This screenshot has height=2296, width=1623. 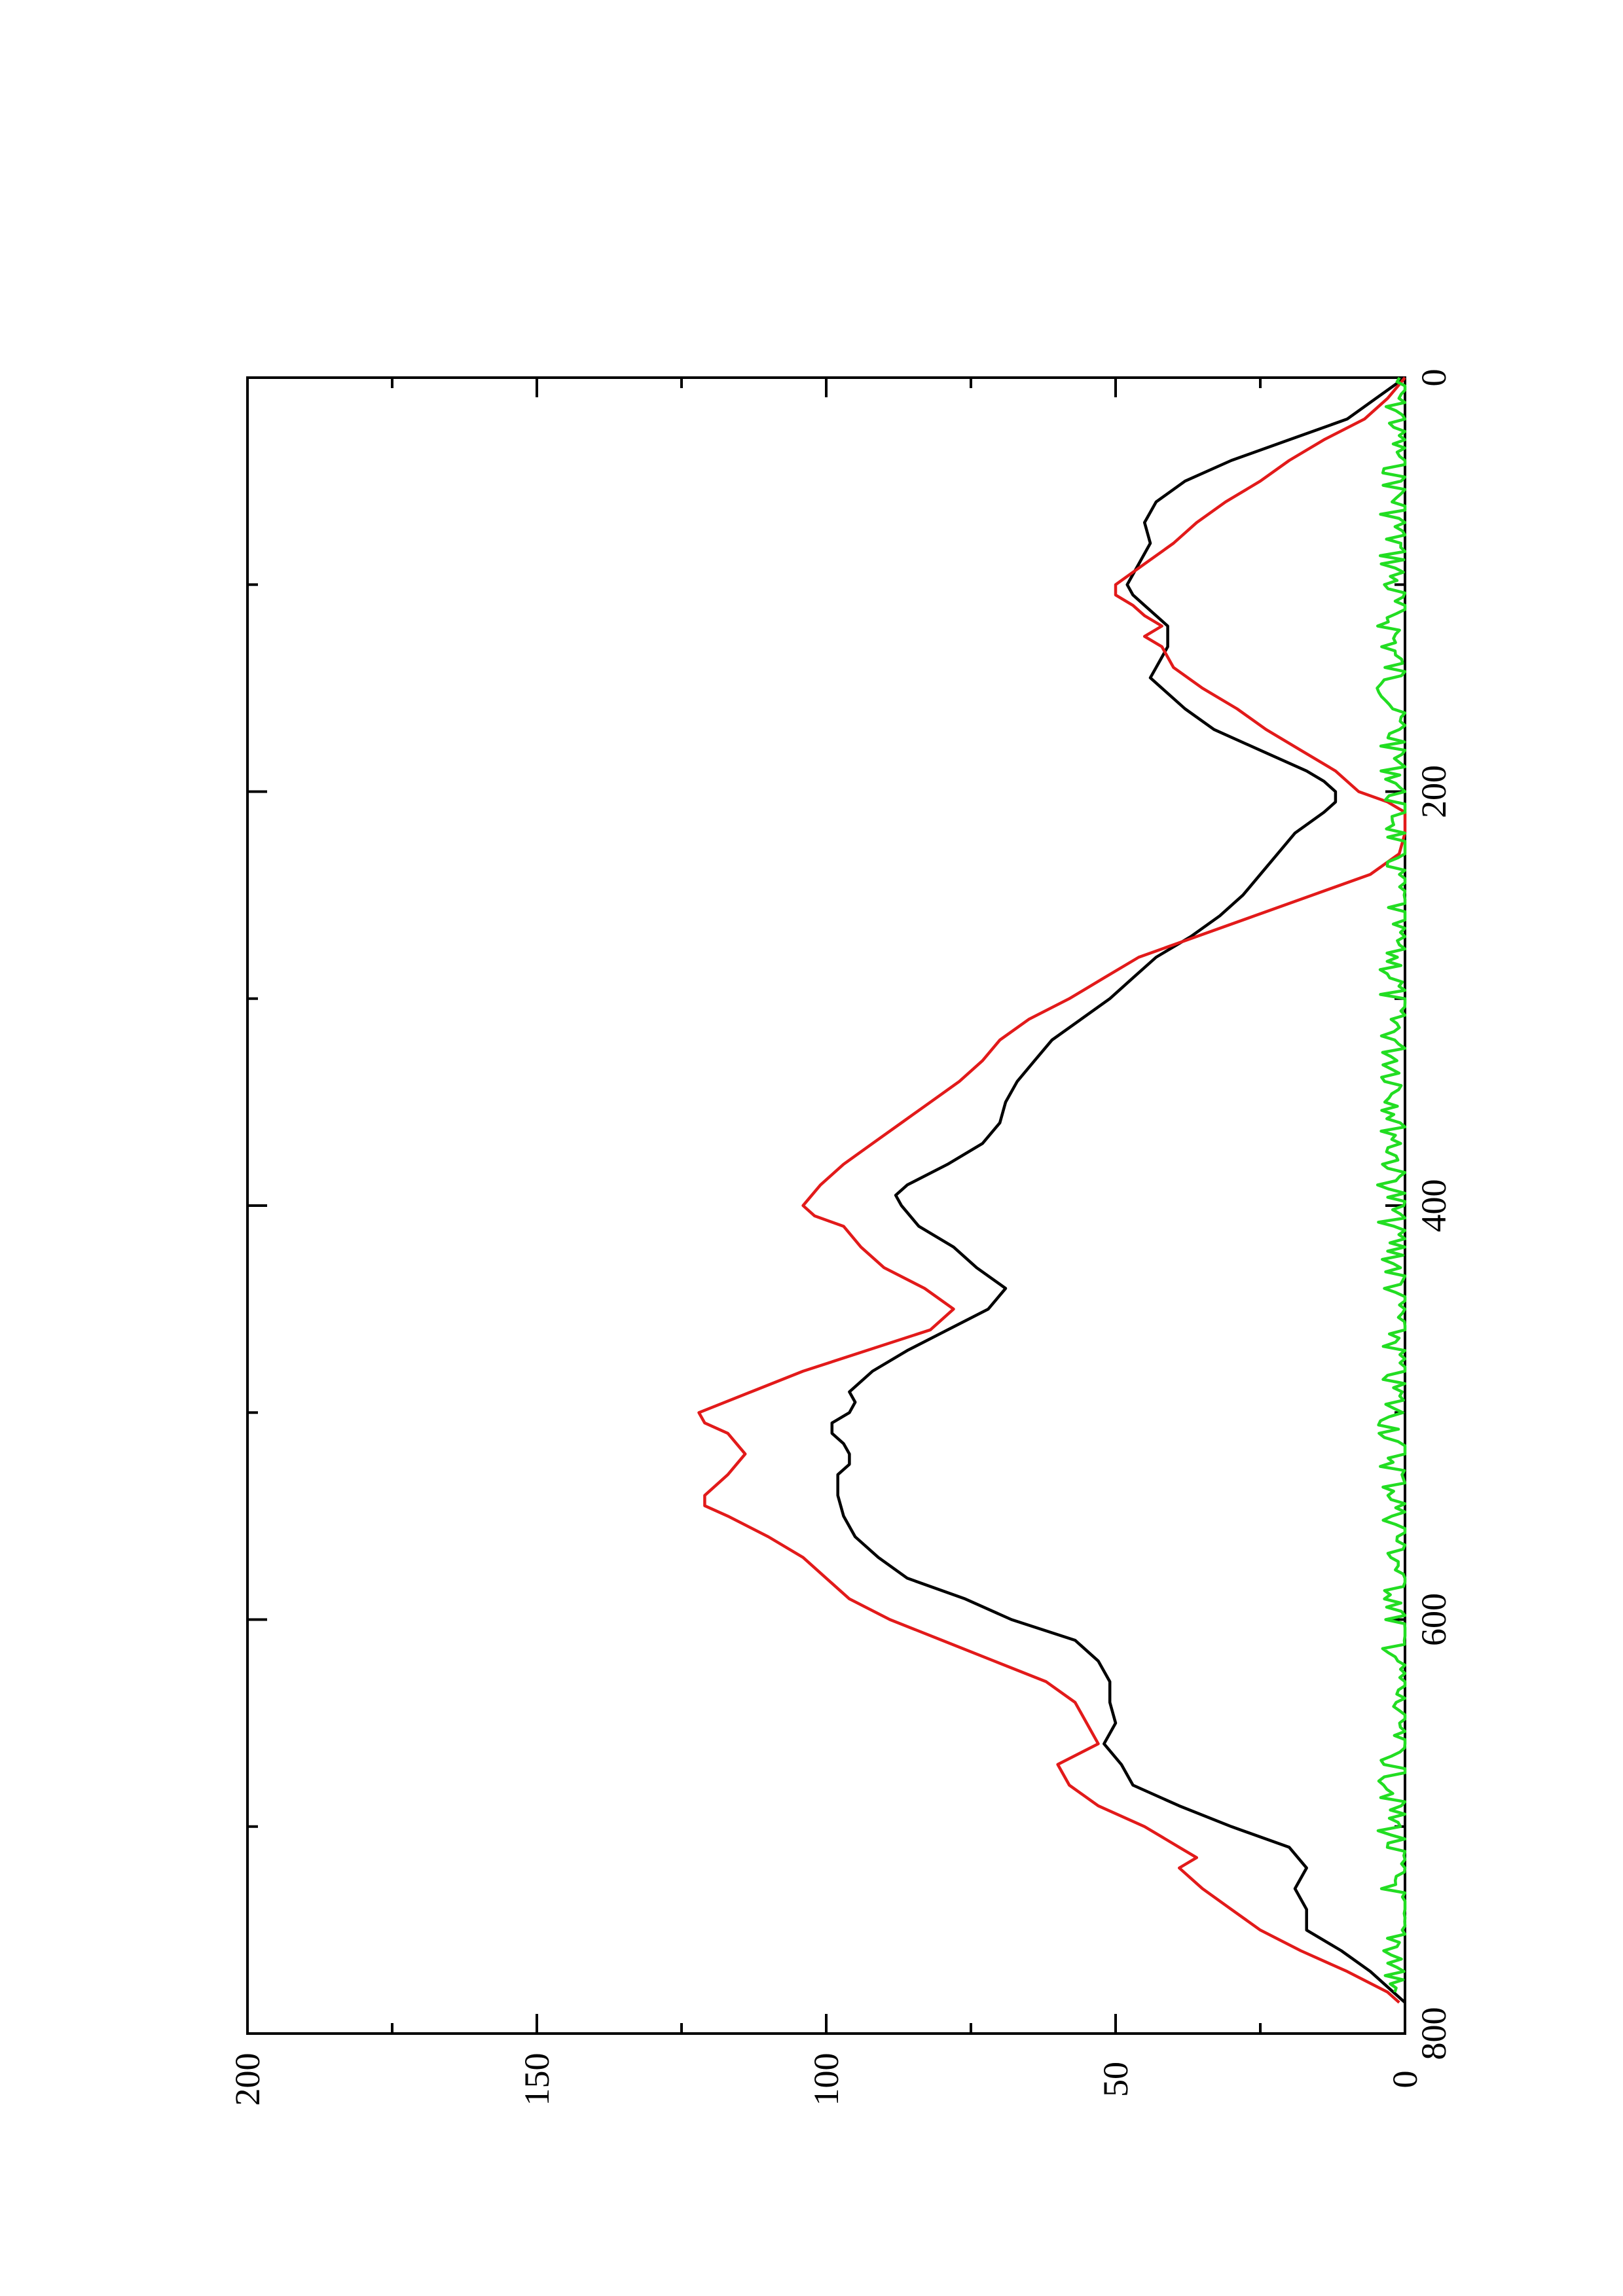 What do you see at coordinates (1433, 378) in the screenshot?
I see `x-tick-label: 0` at bounding box center [1433, 378].